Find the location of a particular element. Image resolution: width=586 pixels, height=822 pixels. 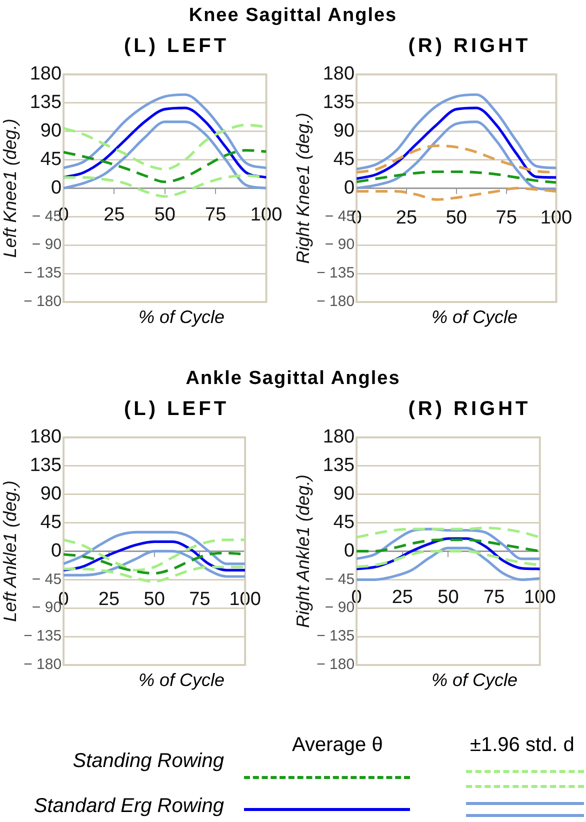

text: Standard Erg Rowing is located at coordinates (129, 806).